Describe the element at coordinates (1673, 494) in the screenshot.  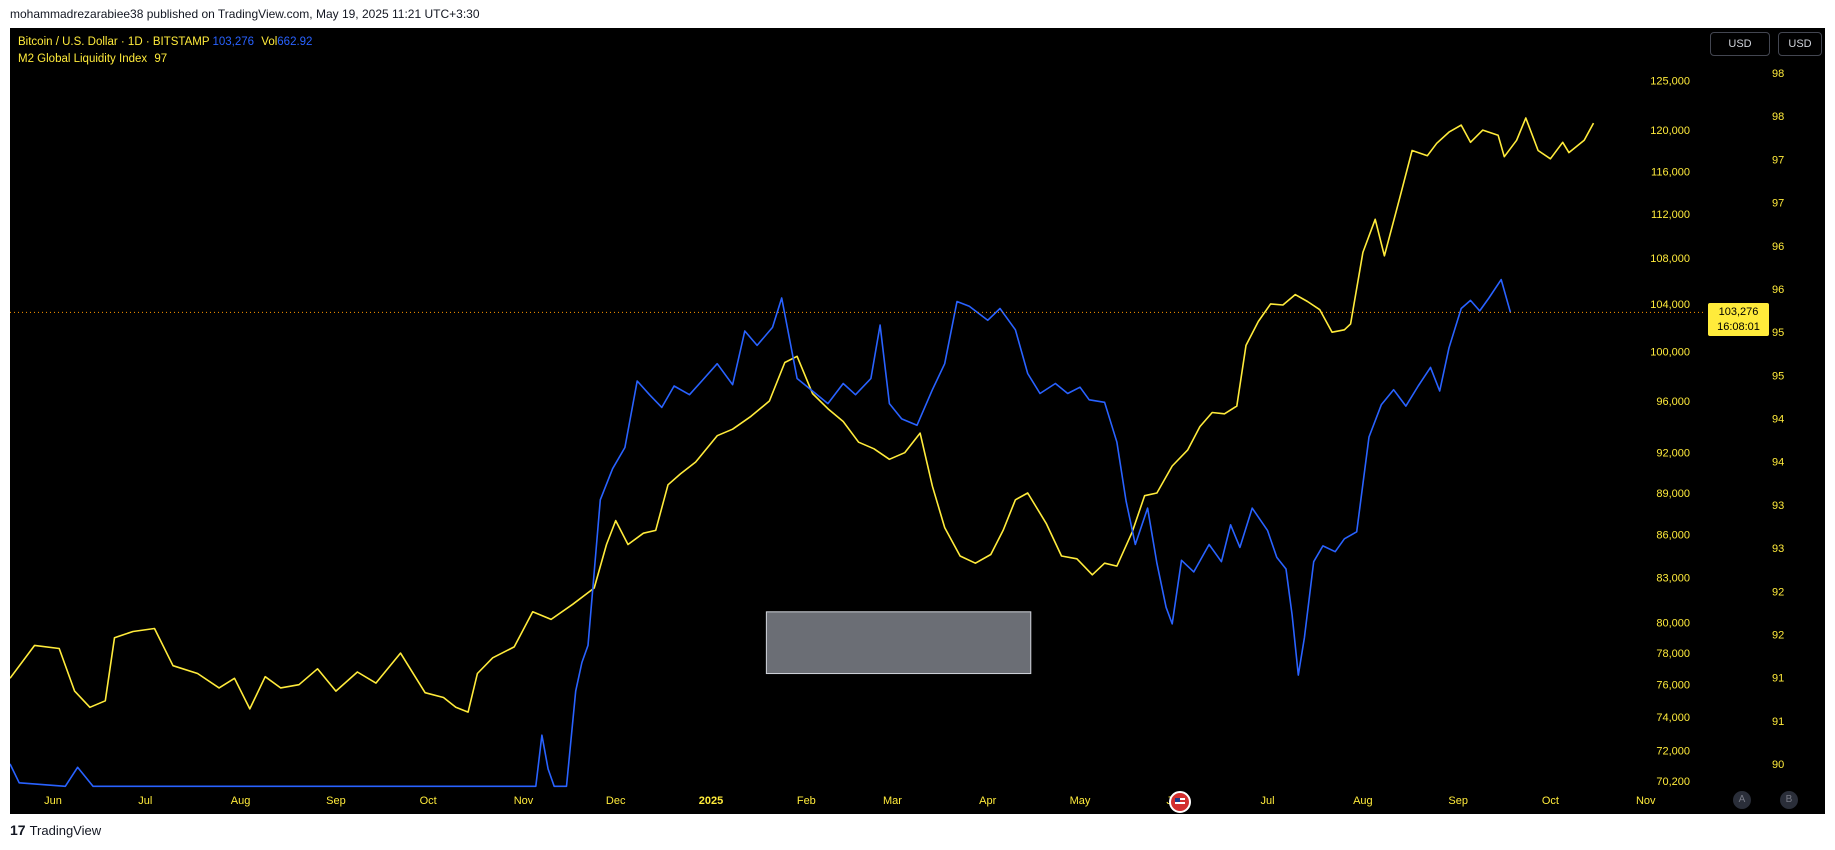
I see `y-tick-label: 89,000` at that location.